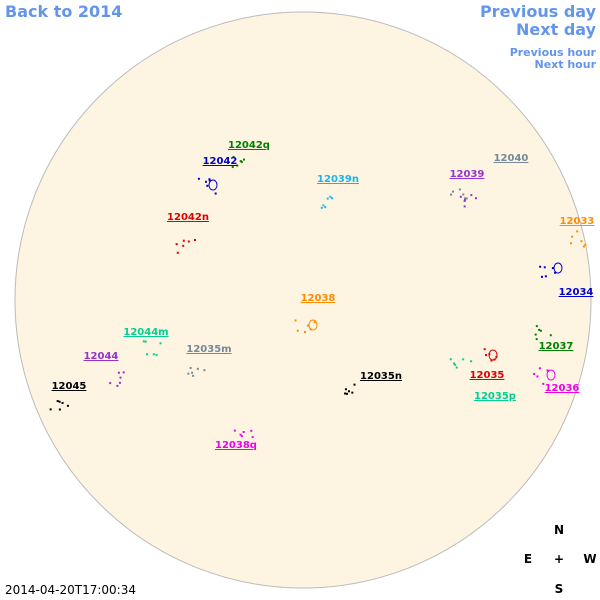  Describe the element at coordinates (487, 375) in the screenshot. I see `region-label: 12035` at that location.